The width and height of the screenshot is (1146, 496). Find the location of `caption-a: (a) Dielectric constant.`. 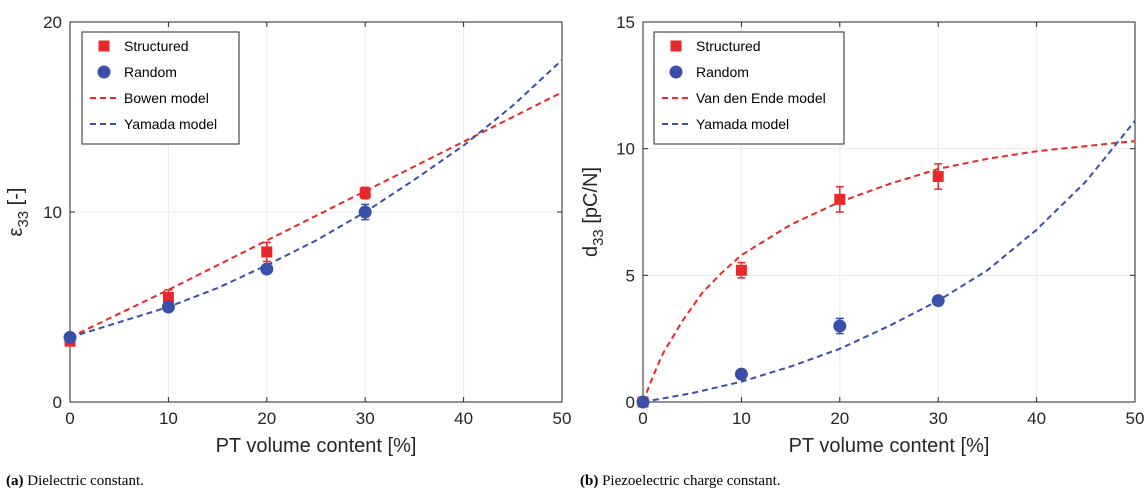

caption-a: (a) Dielectric constant. is located at coordinates (75, 481).